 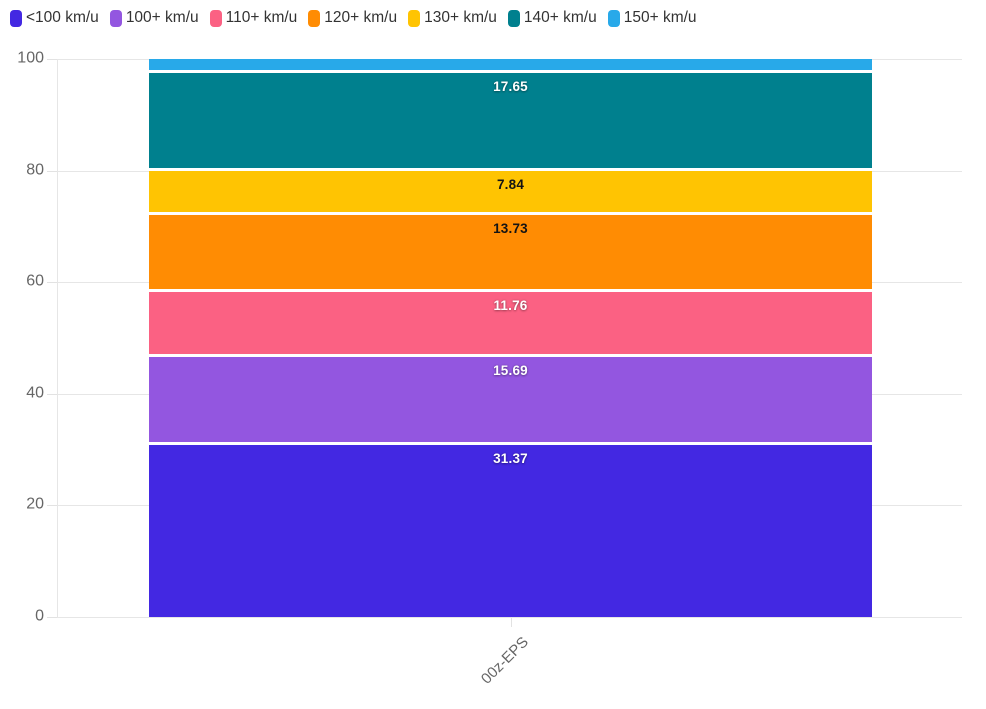 I want to click on legend-item: 150+ km/u, so click(x=652, y=18).